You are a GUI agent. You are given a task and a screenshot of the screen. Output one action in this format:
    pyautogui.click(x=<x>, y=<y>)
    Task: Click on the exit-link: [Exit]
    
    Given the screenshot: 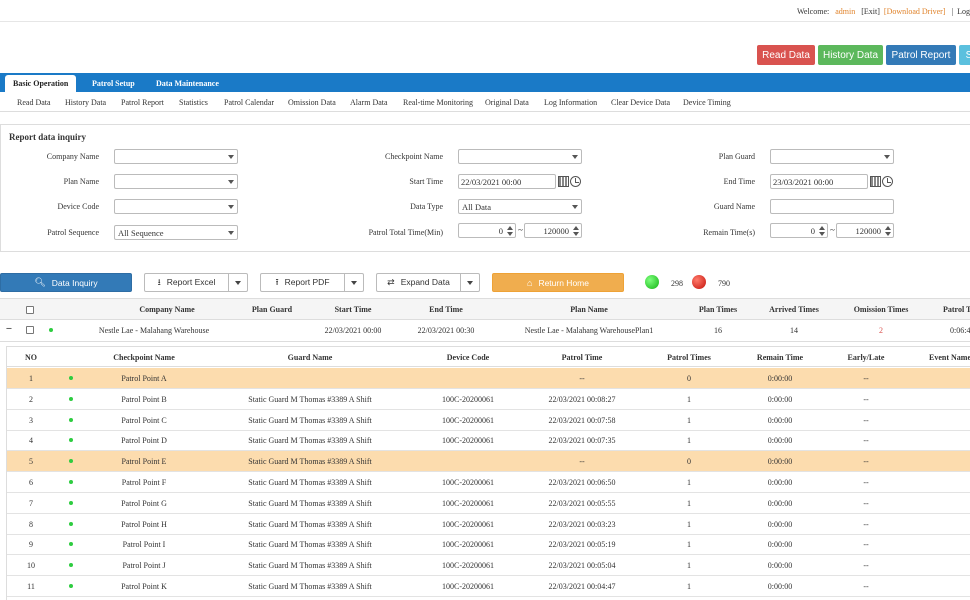 What is the action you would take?
    pyautogui.click(x=870, y=11)
    